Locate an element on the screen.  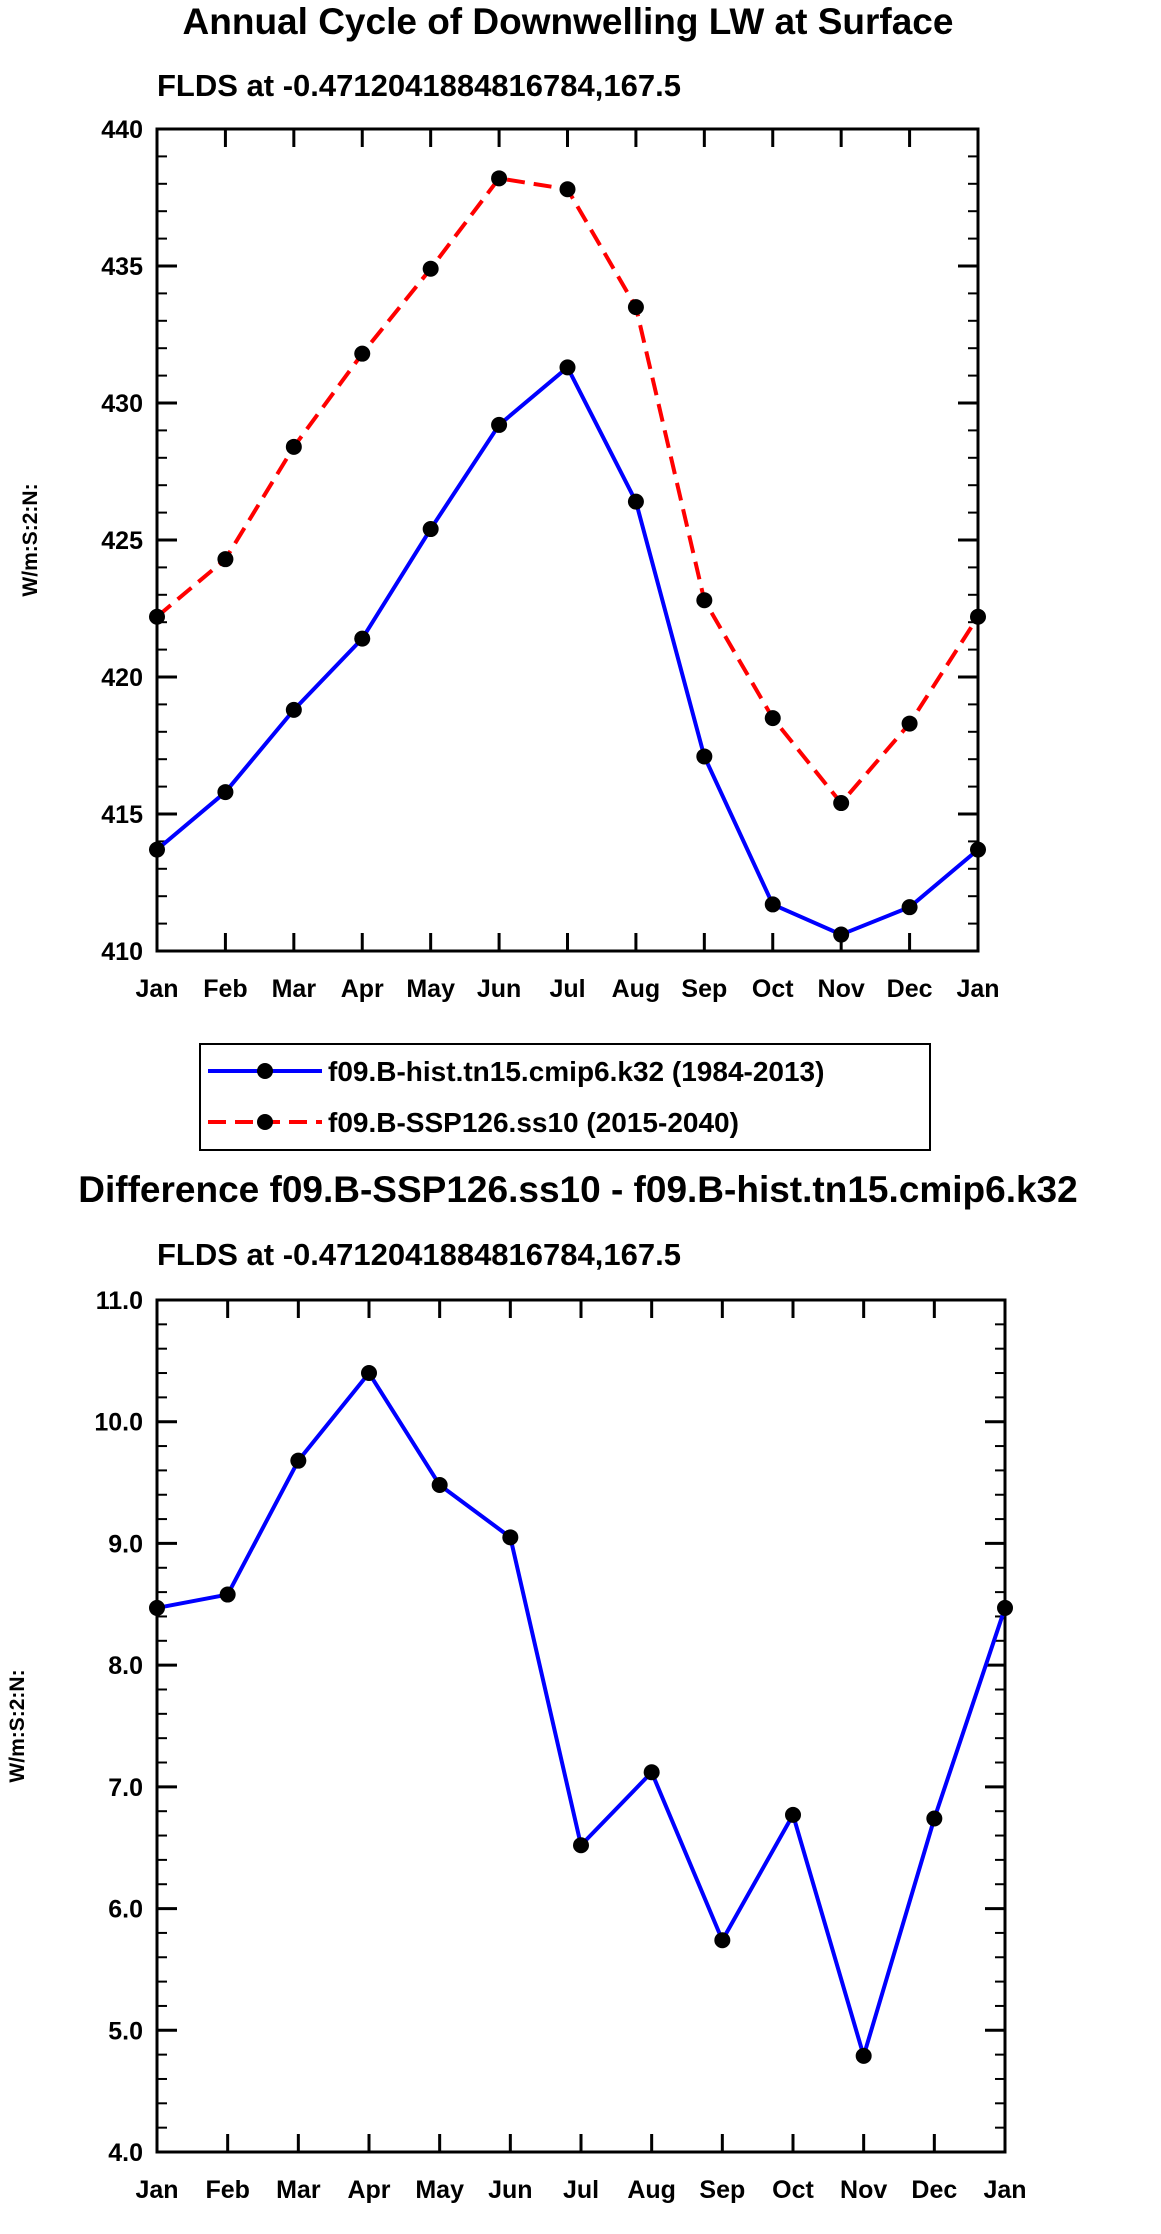
y-tick-label: 410 is located at coordinates (122, 952).